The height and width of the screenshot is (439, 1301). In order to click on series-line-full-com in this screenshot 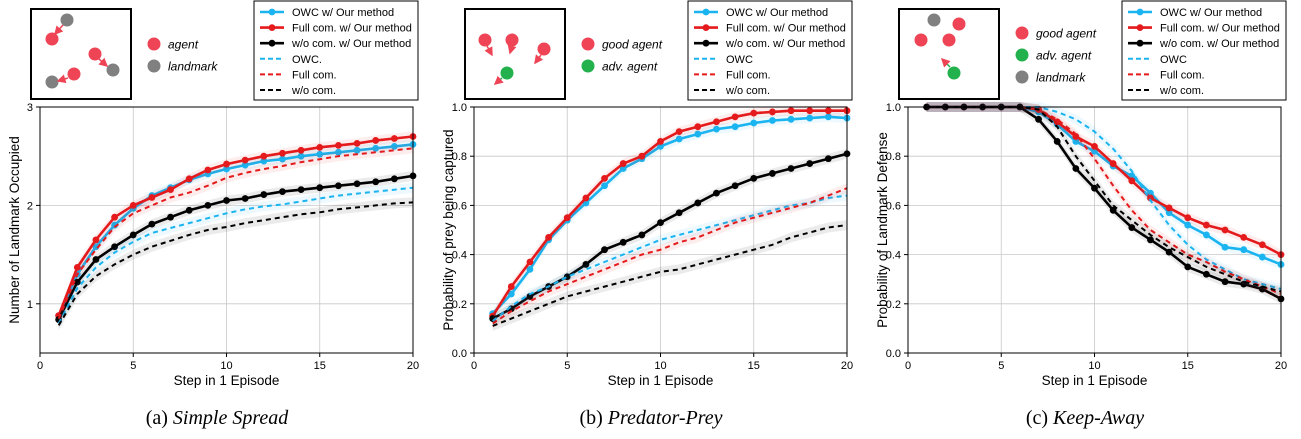, I will do `click(1104, 200)`.